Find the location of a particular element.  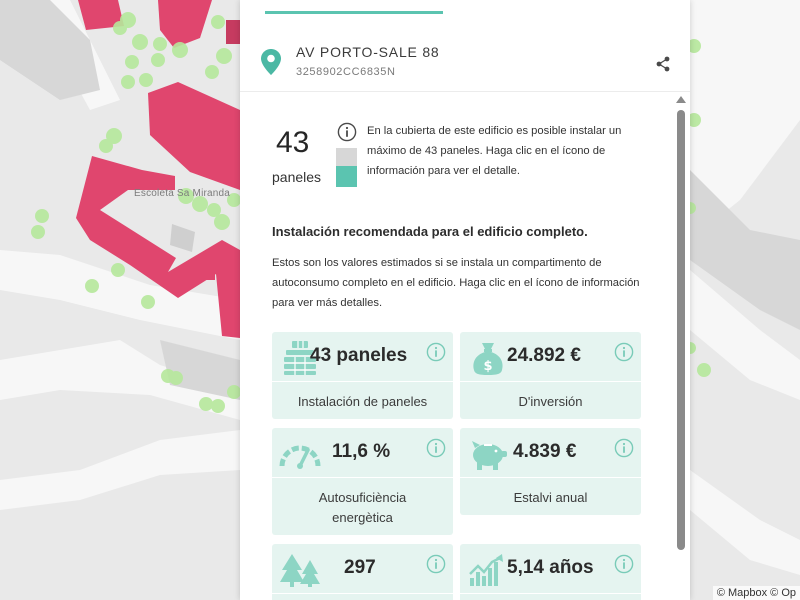

money-bag-icon: $ is located at coordinates (488, 359).